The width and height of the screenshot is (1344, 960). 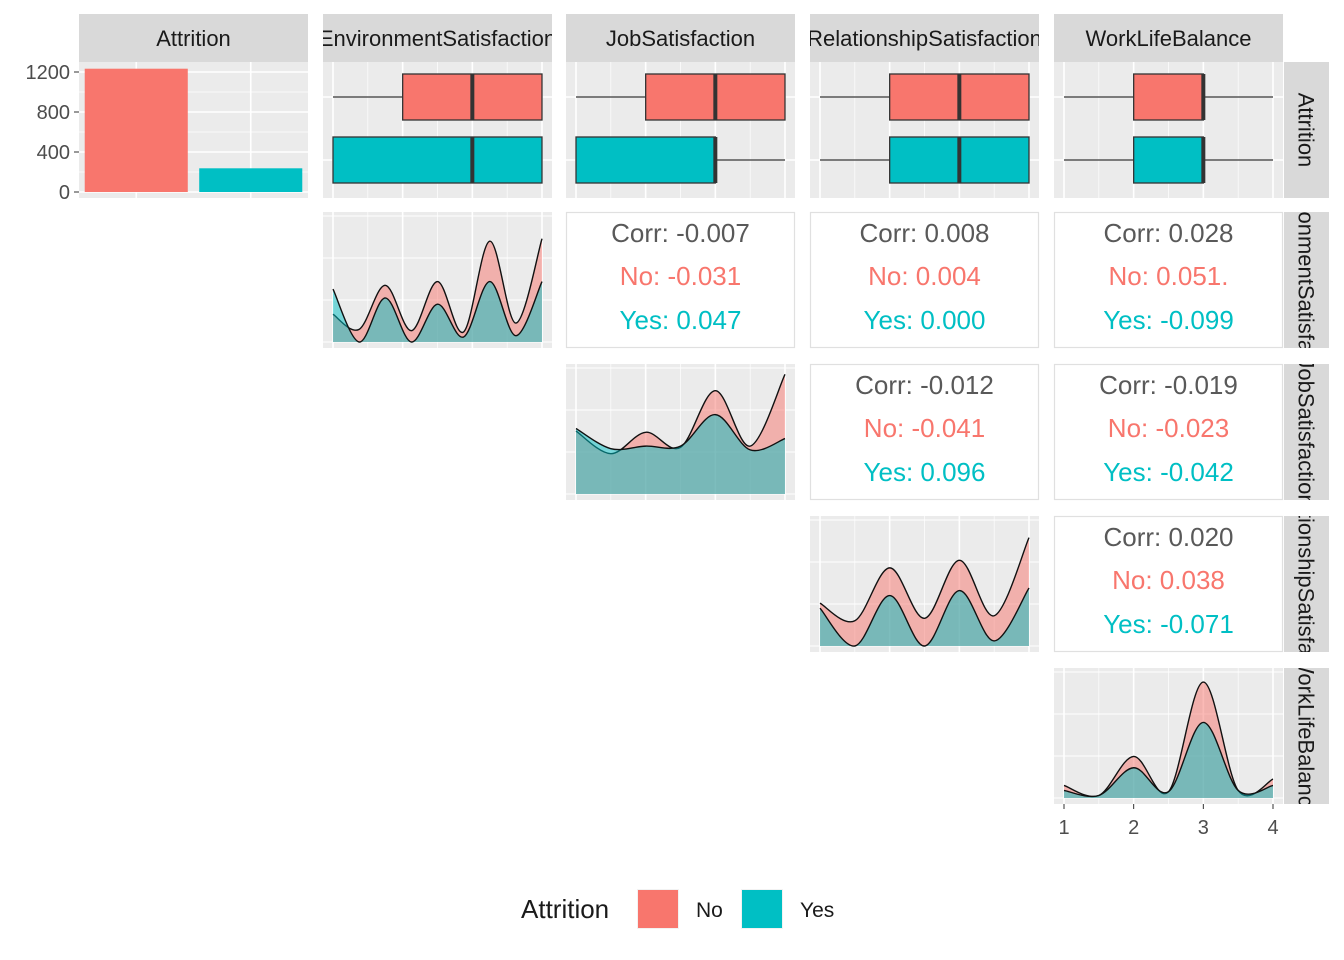 What do you see at coordinates (1169, 276) in the screenshot?
I see `corr-no: No: 0.051.` at bounding box center [1169, 276].